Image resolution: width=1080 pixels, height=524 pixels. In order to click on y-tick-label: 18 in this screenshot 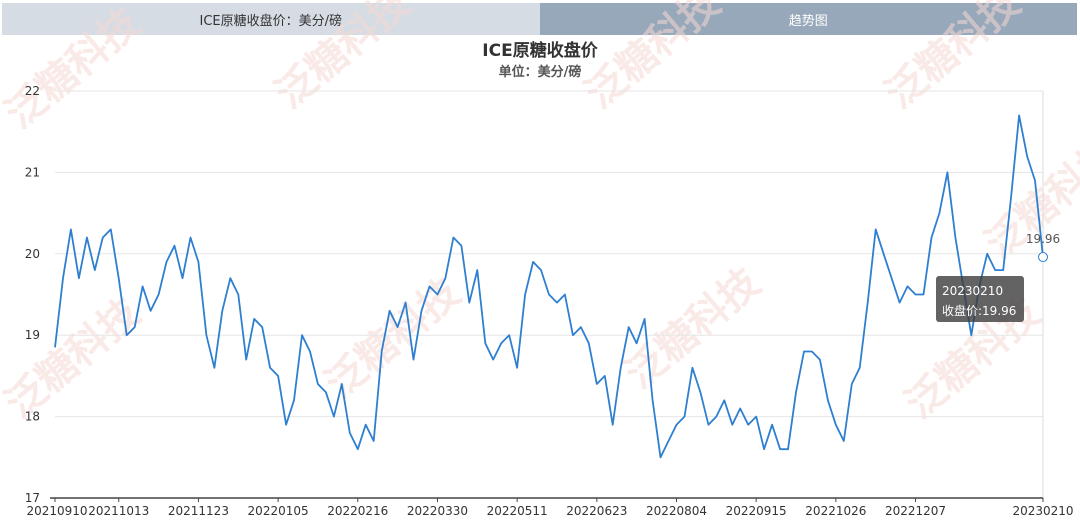, I will do `click(32, 417)`.